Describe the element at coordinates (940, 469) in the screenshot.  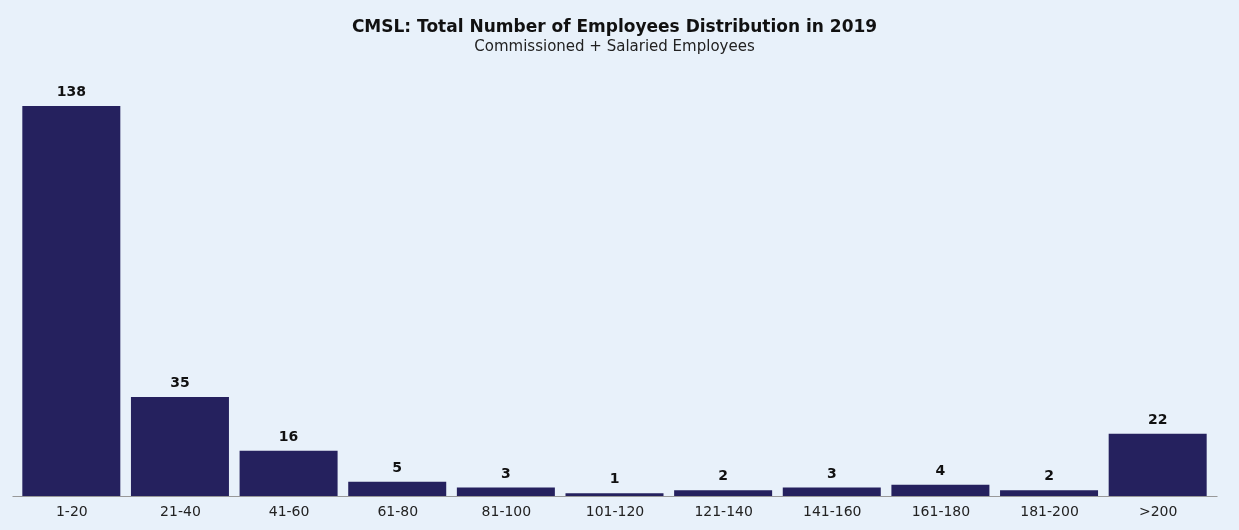
I see `data-label: 4` at that location.